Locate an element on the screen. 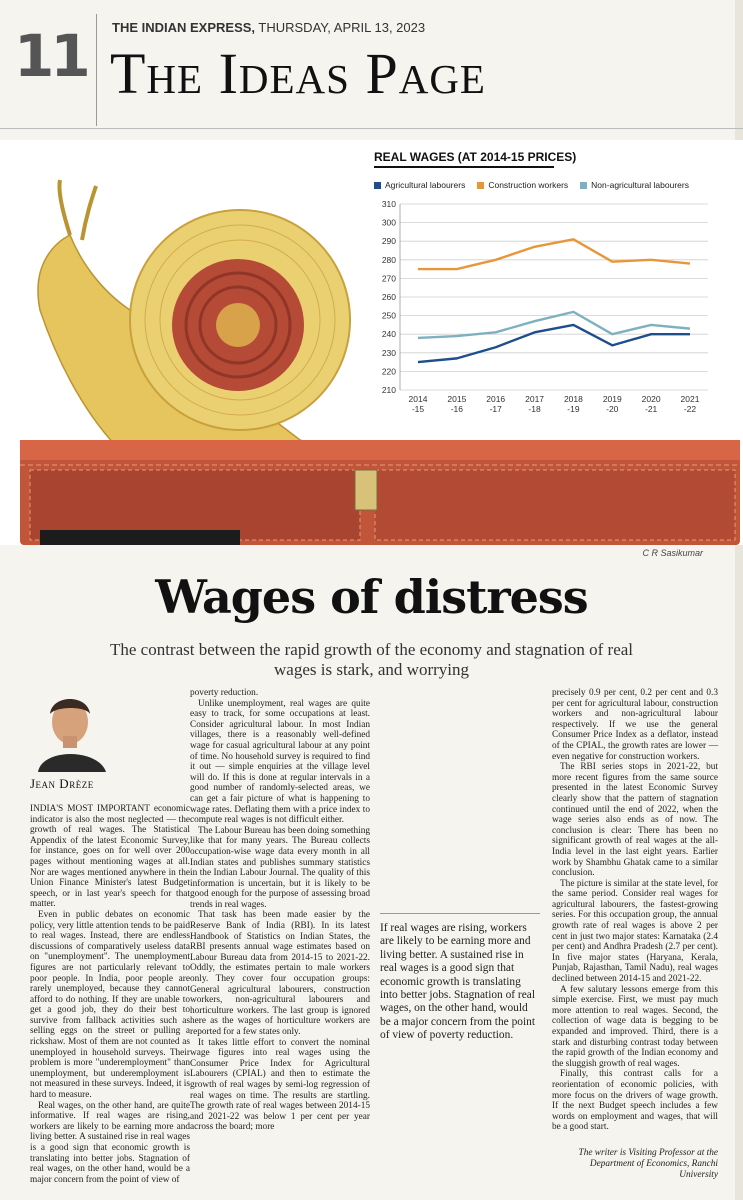  y-tick-label: 310 is located at coordinates (389, 204).